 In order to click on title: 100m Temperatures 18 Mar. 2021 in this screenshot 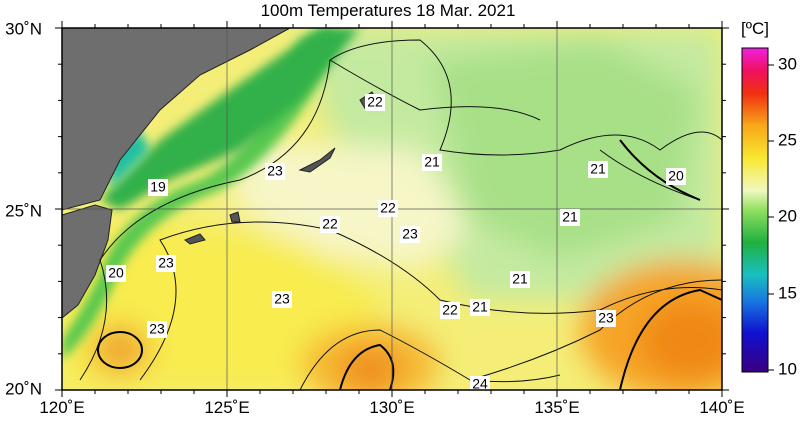, I will do `click(388, 10)`.